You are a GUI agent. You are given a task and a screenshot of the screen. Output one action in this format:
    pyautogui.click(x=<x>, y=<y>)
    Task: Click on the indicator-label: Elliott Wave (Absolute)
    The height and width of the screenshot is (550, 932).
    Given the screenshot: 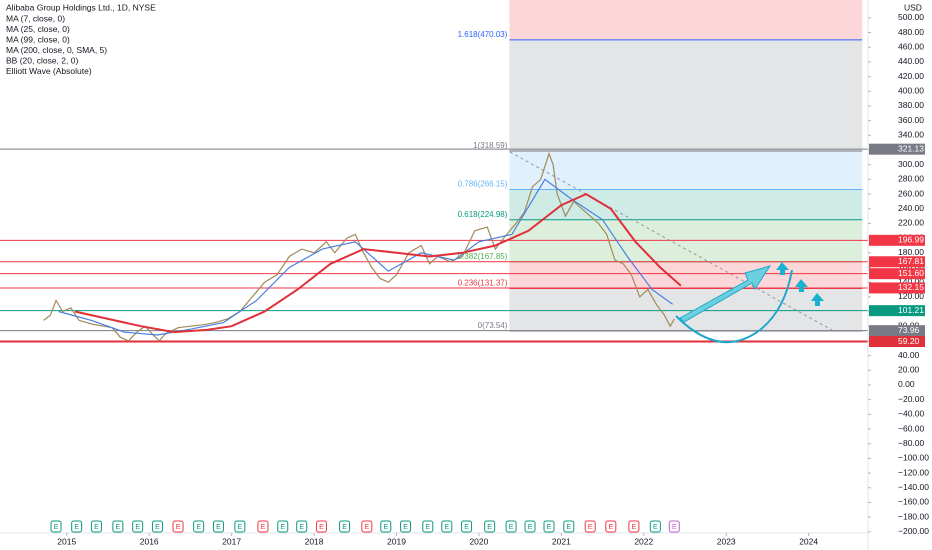 What is the action you would take?
    pyautogui.click(x=49, y=71)
    